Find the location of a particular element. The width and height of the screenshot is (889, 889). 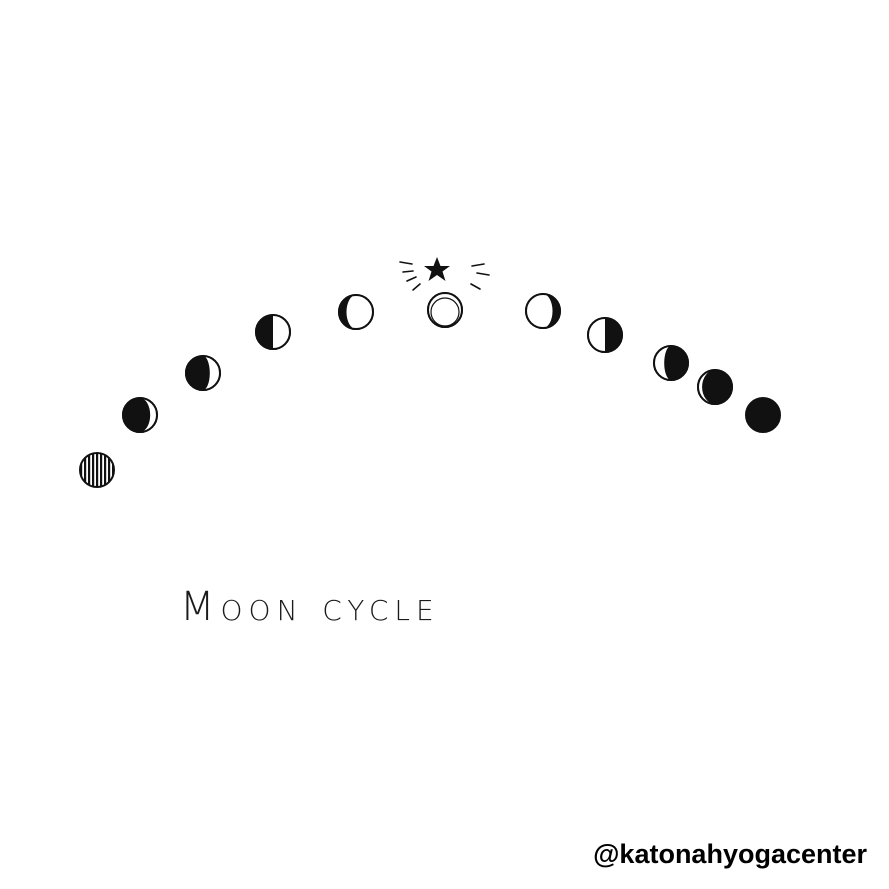

moon-waxing-crescent-icon is located at coordinates (140, 415).